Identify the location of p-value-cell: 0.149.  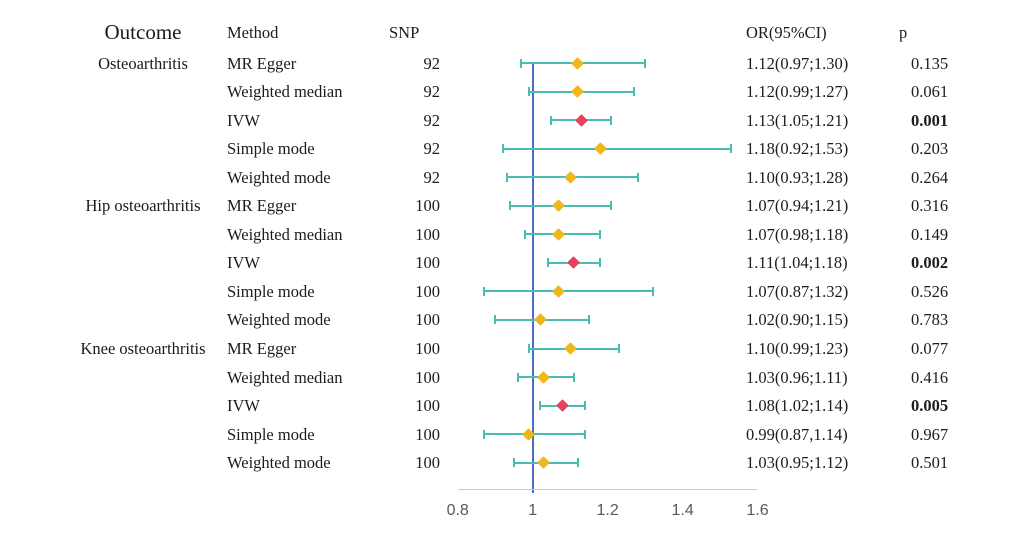
(930, 234).